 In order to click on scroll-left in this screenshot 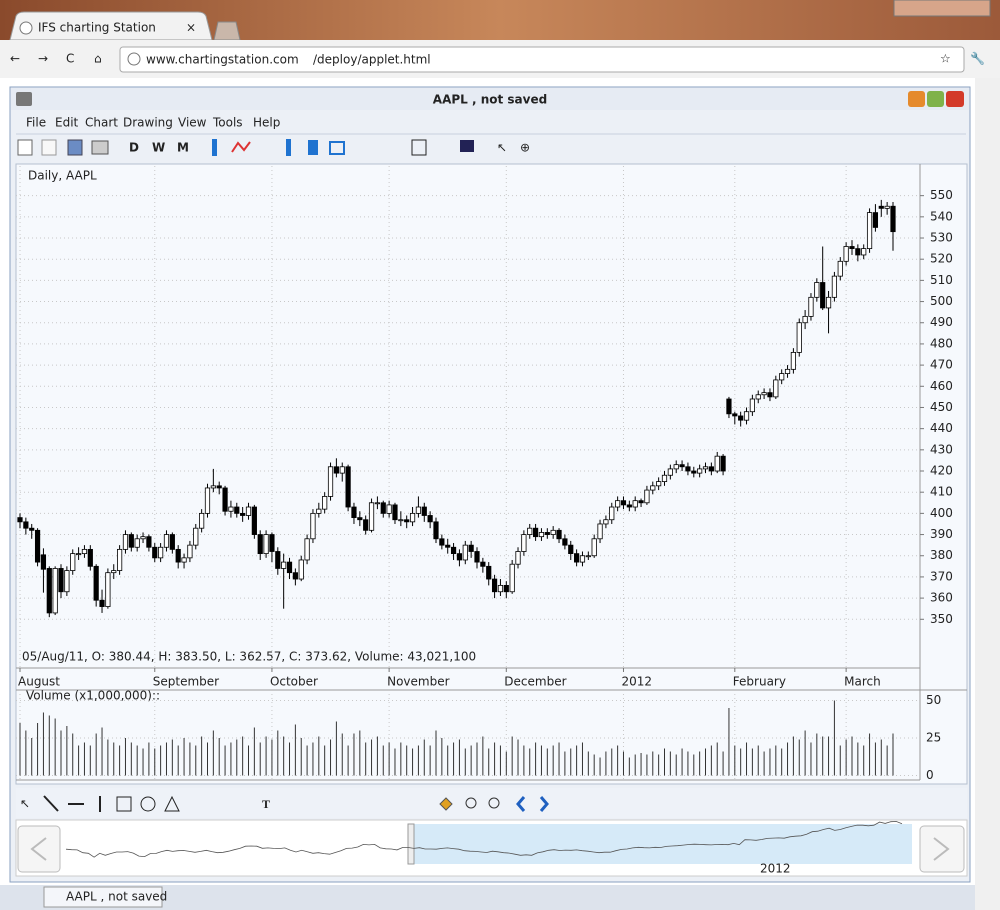, I will do `click(521, 804)`.